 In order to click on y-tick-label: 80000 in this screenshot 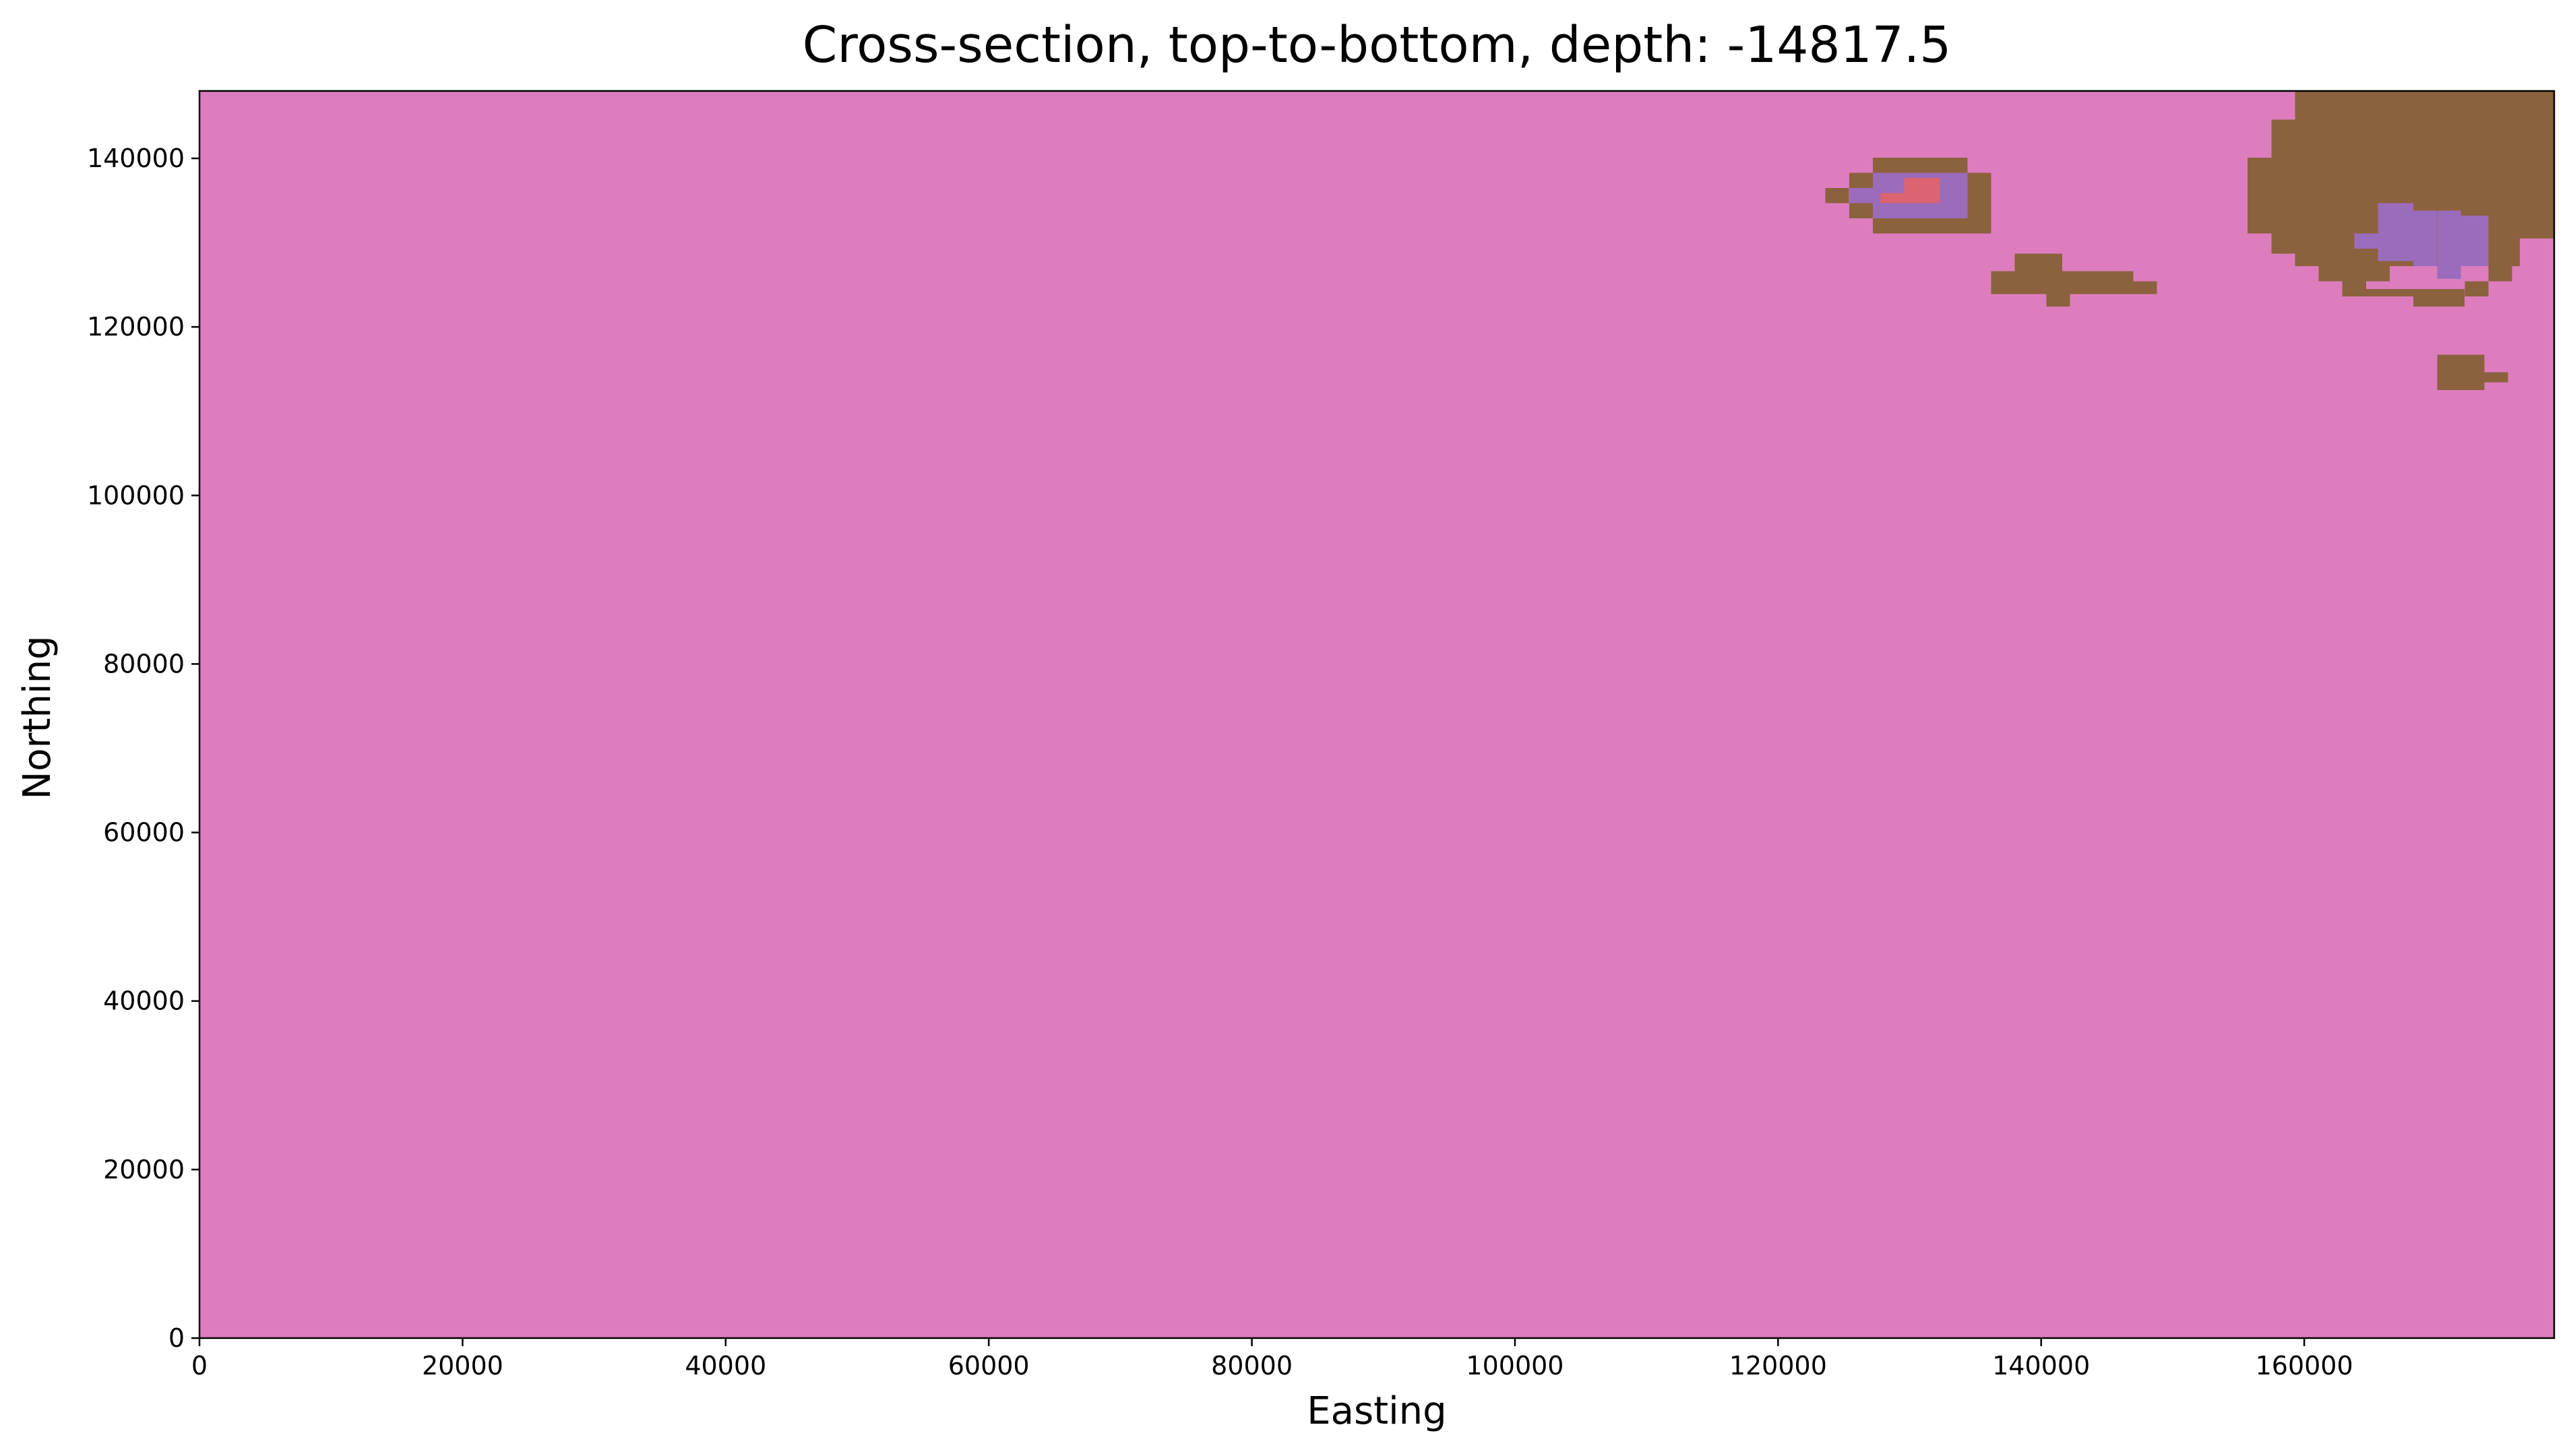, I will do `click(144, 663)`.